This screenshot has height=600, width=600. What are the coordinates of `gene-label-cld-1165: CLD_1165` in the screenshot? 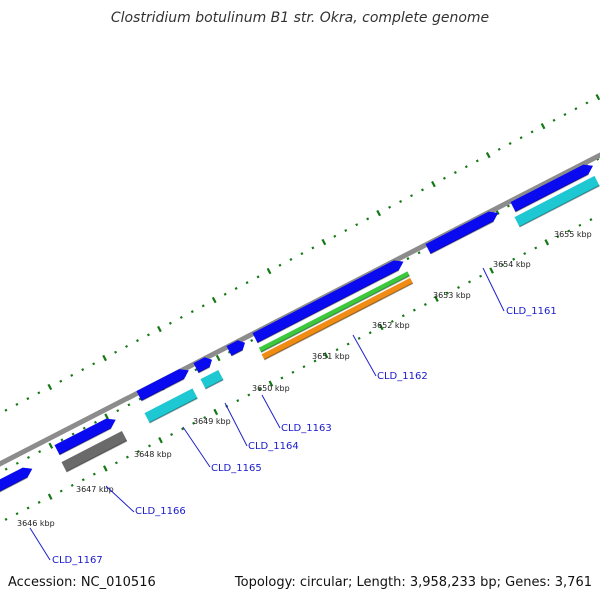 It's located at (236, 468).